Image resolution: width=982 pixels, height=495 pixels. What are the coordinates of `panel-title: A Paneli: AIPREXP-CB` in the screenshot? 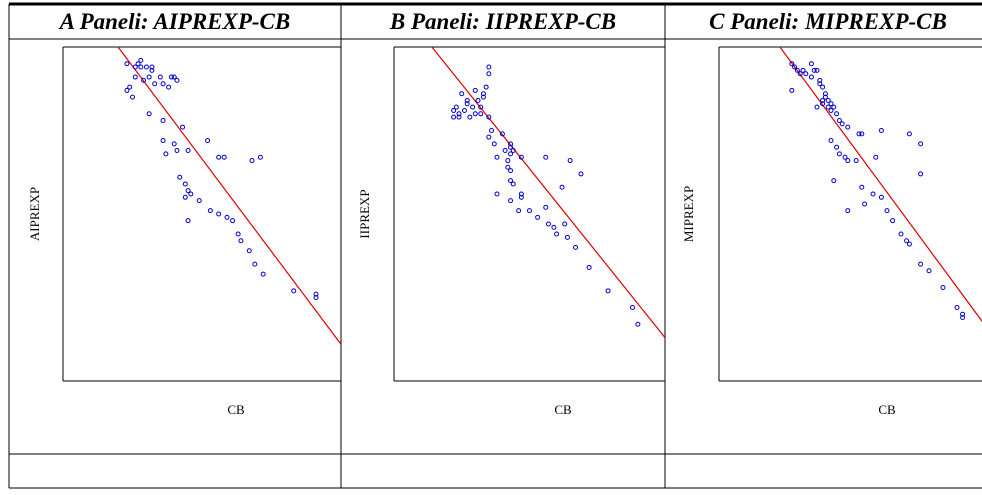 It's located at (174, 21).